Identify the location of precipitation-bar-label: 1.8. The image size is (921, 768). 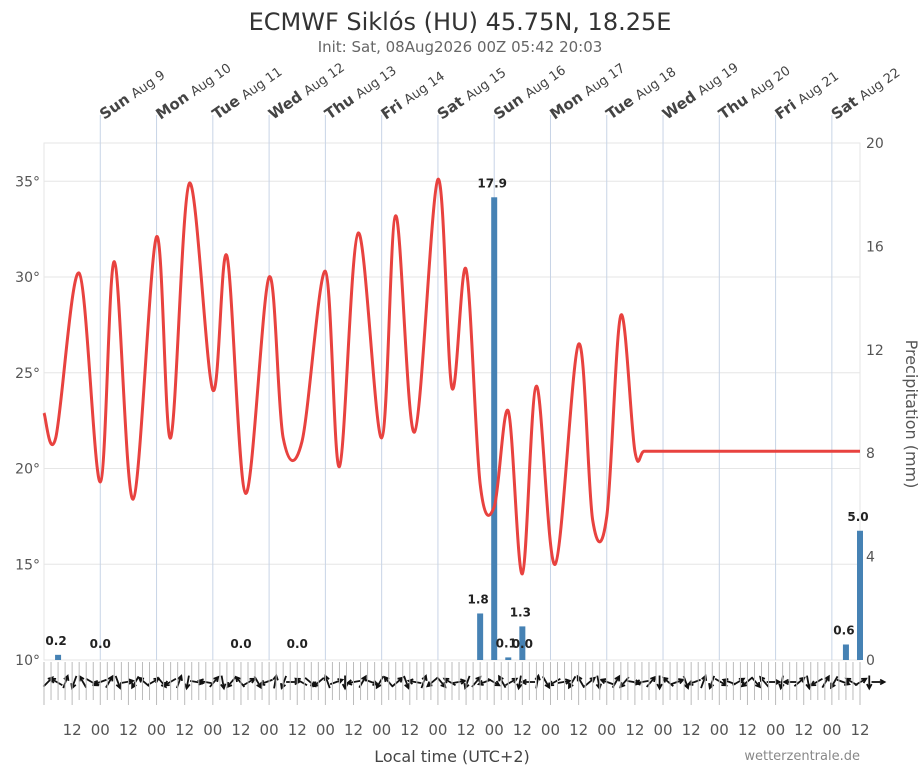
(478, 599).